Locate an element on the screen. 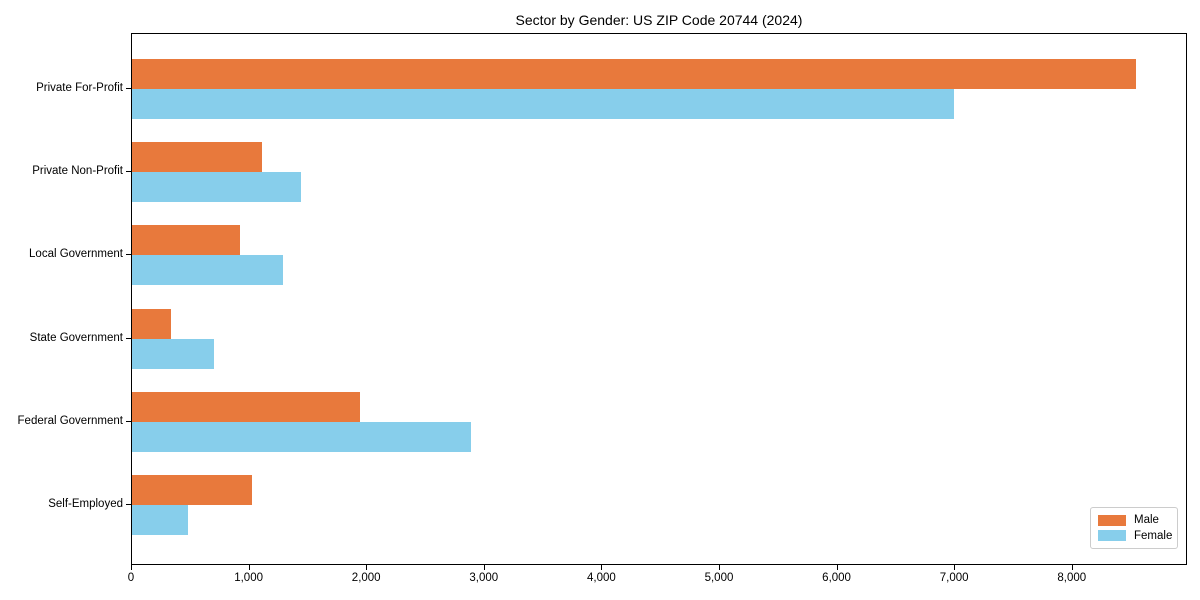 This screenshot has width=1200, height=600. x-tick-label: 3,000 is located at coordinates (484, 578).